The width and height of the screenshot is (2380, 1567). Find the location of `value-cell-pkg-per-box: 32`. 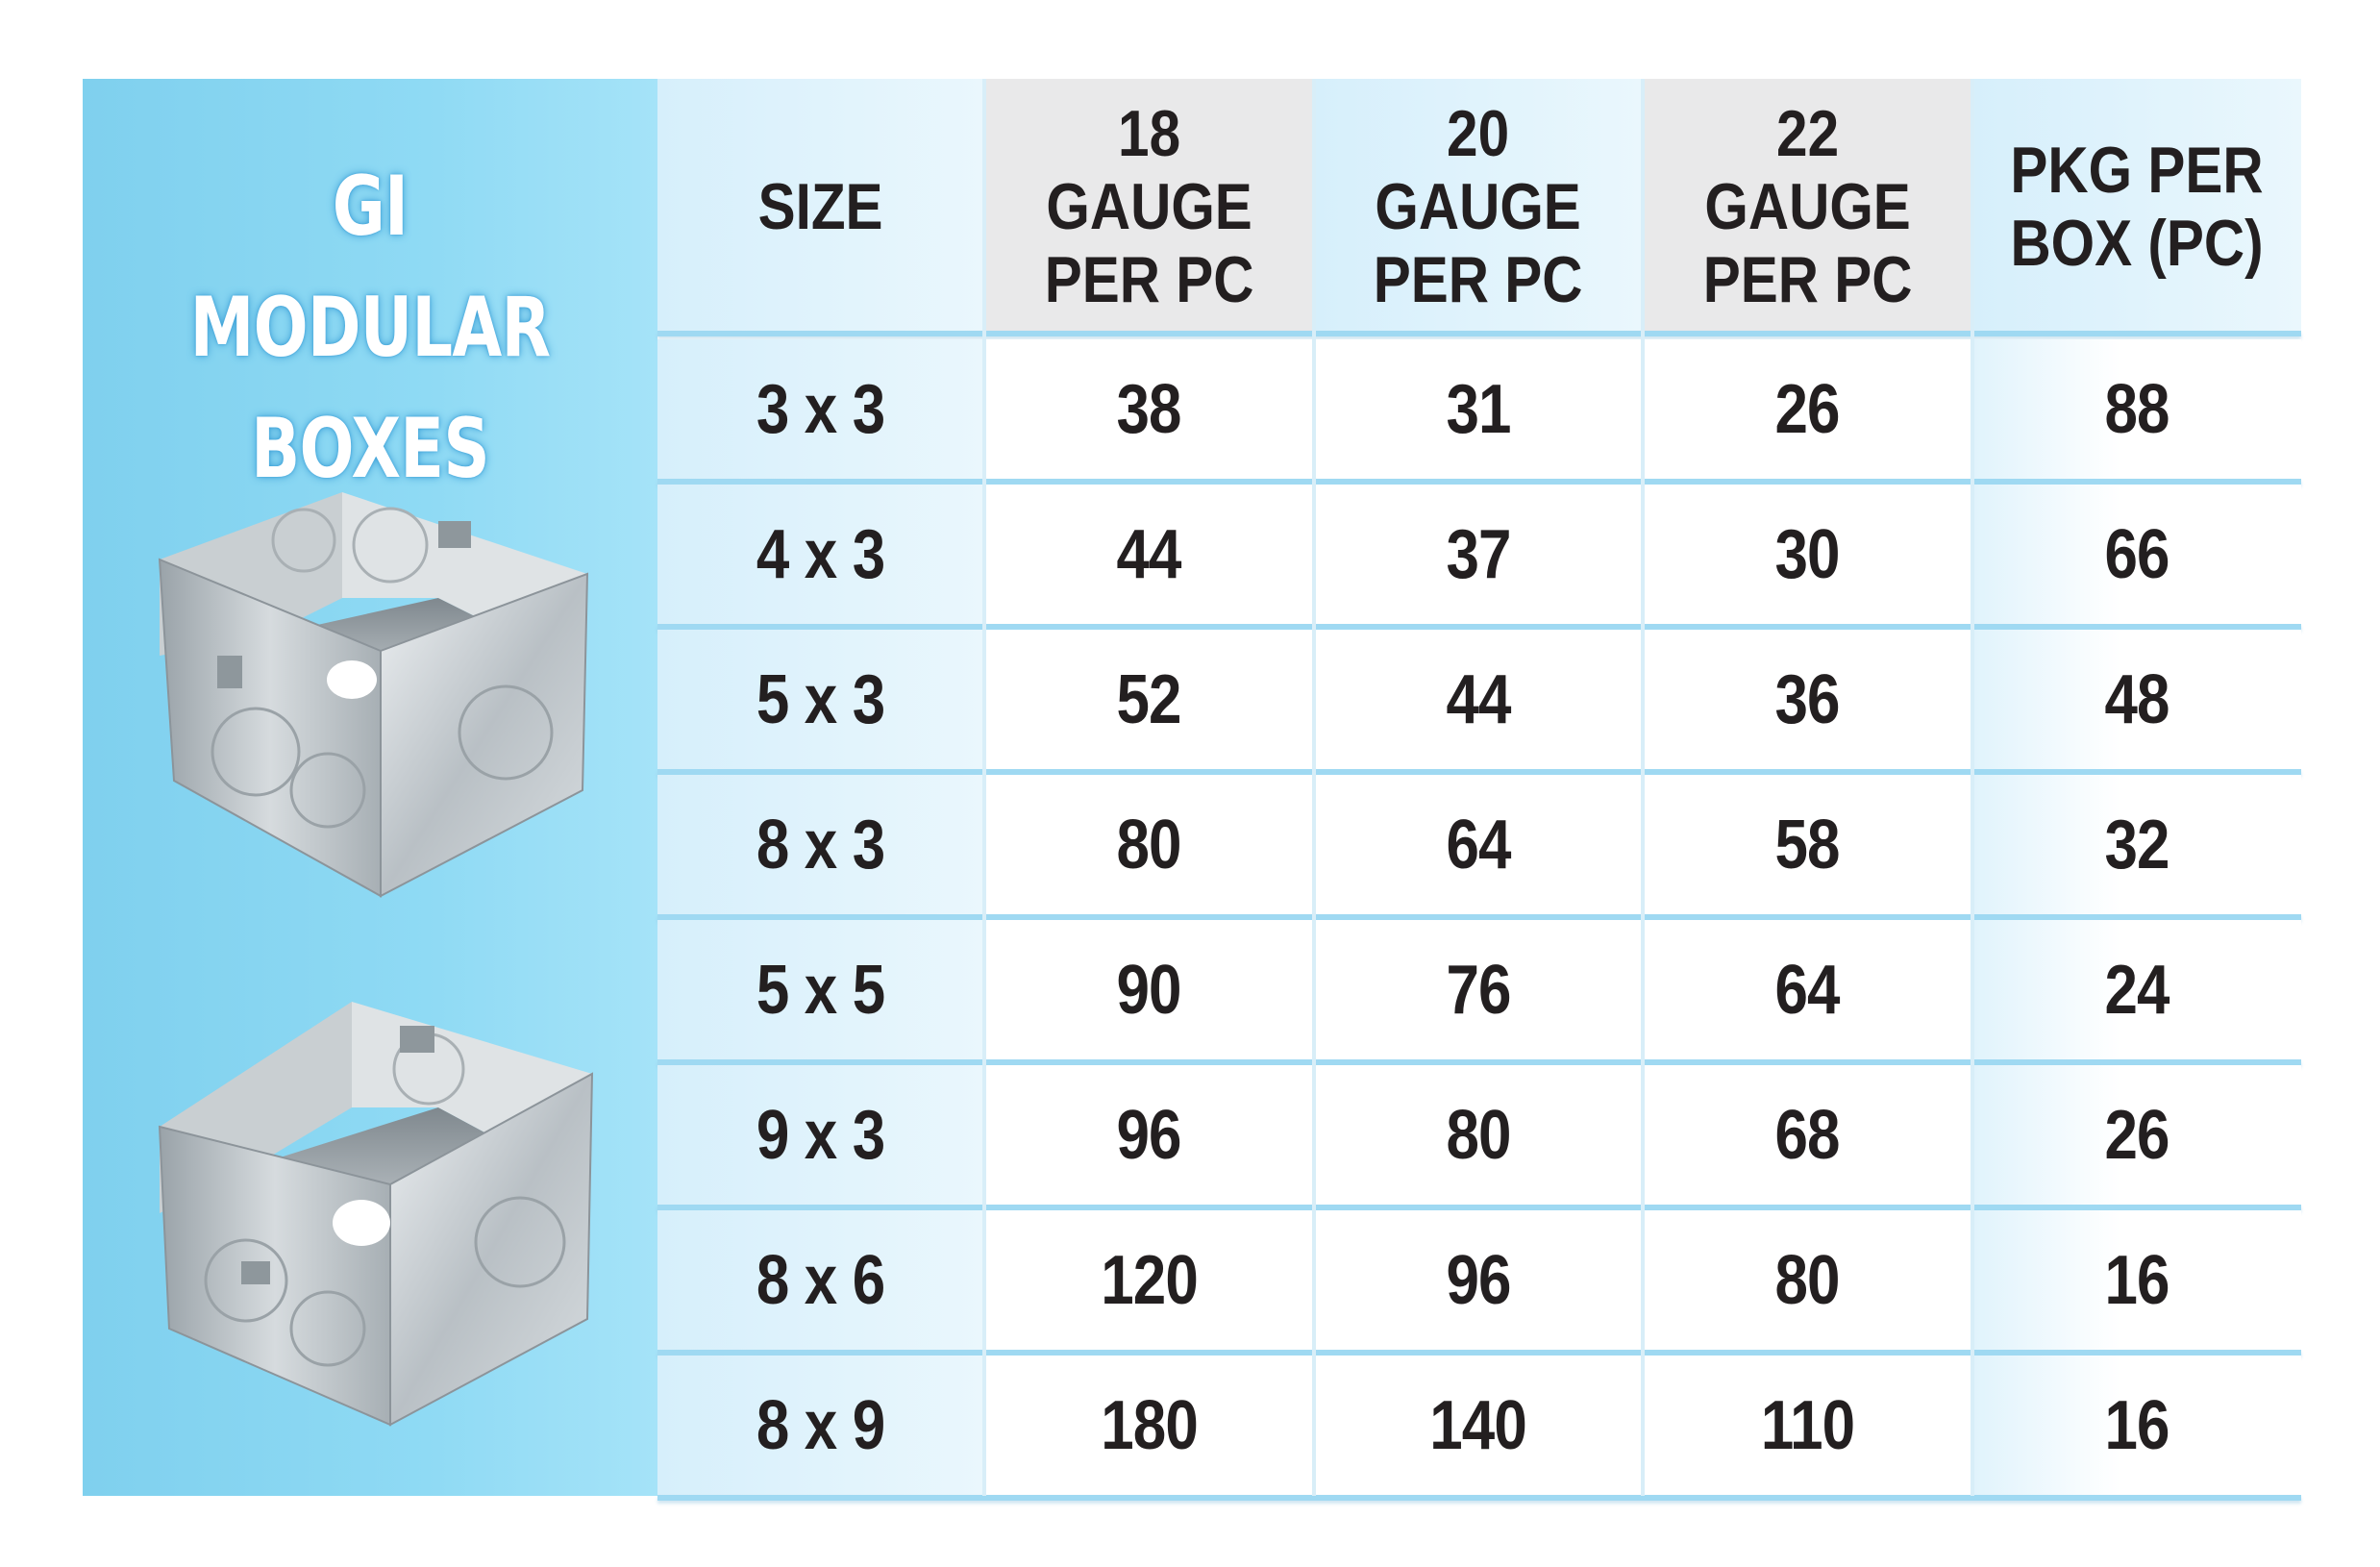

value-cell-pkg-per-box: 32 is located at coordinates (2136, 844).